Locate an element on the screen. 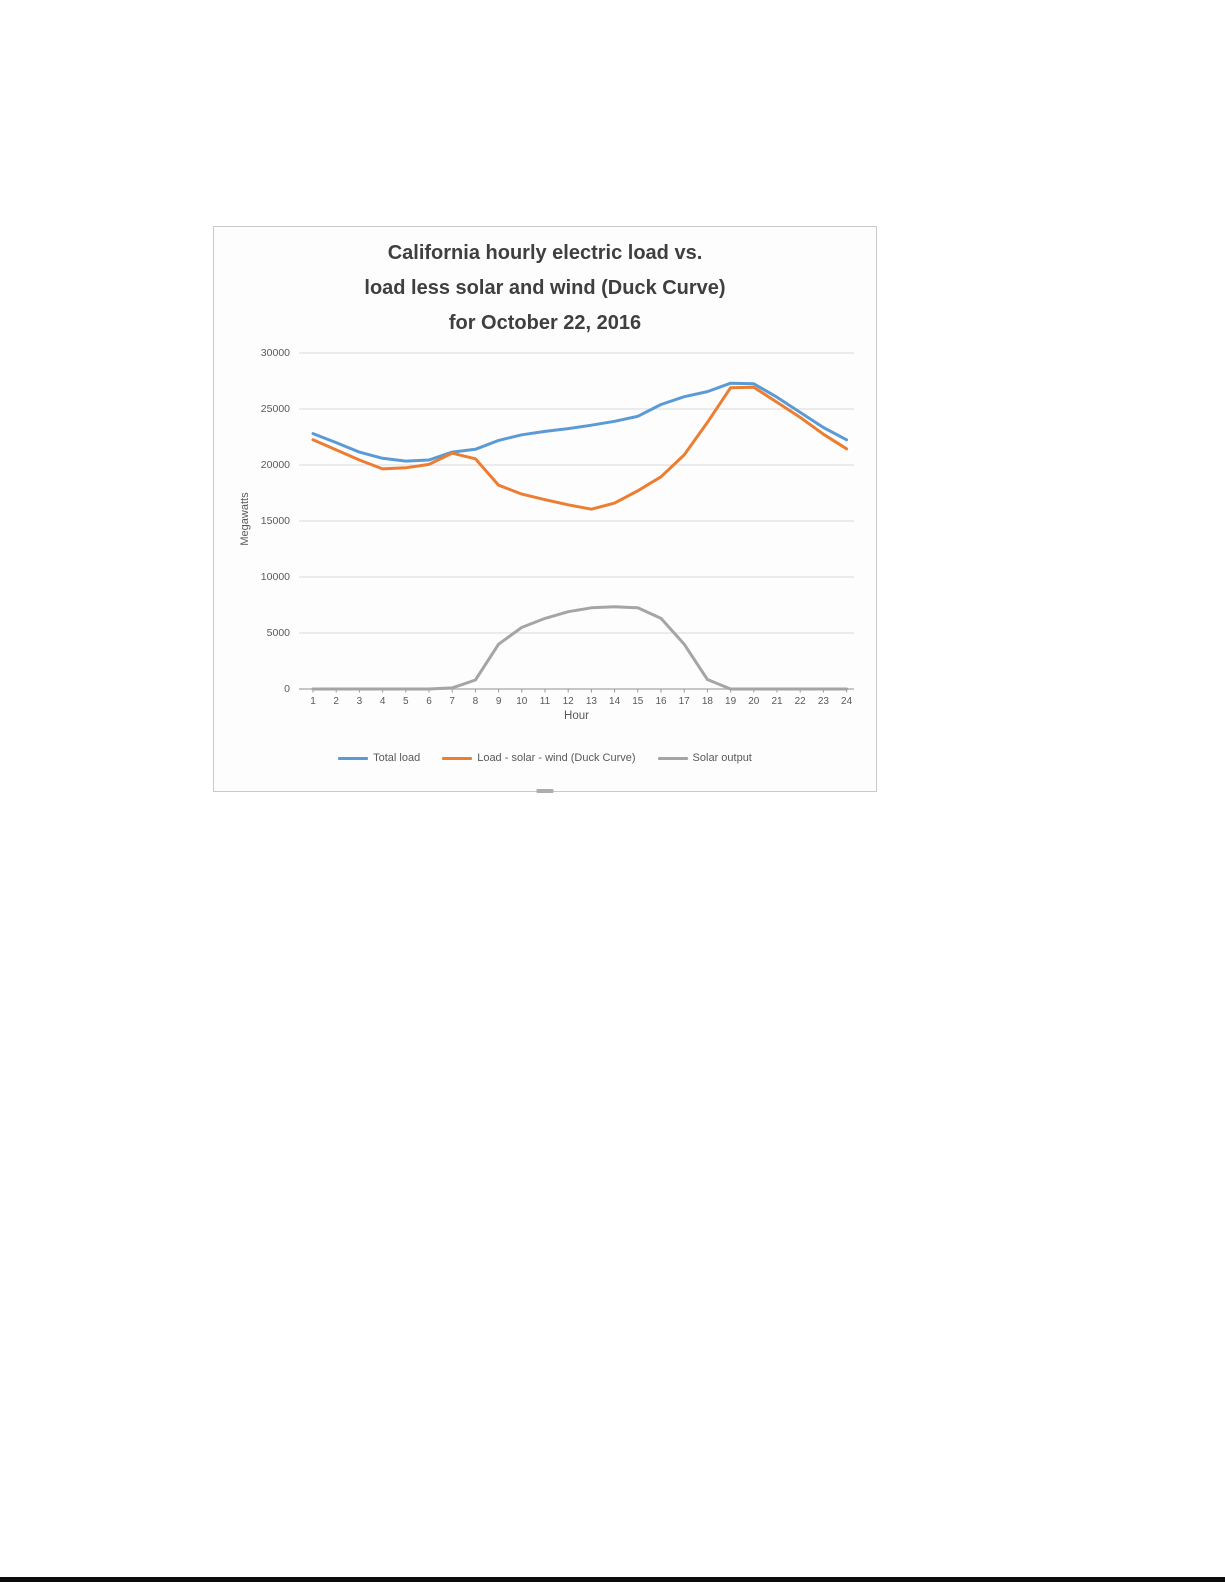  x-tick-label: 21 is located at coordinates (777, 701).